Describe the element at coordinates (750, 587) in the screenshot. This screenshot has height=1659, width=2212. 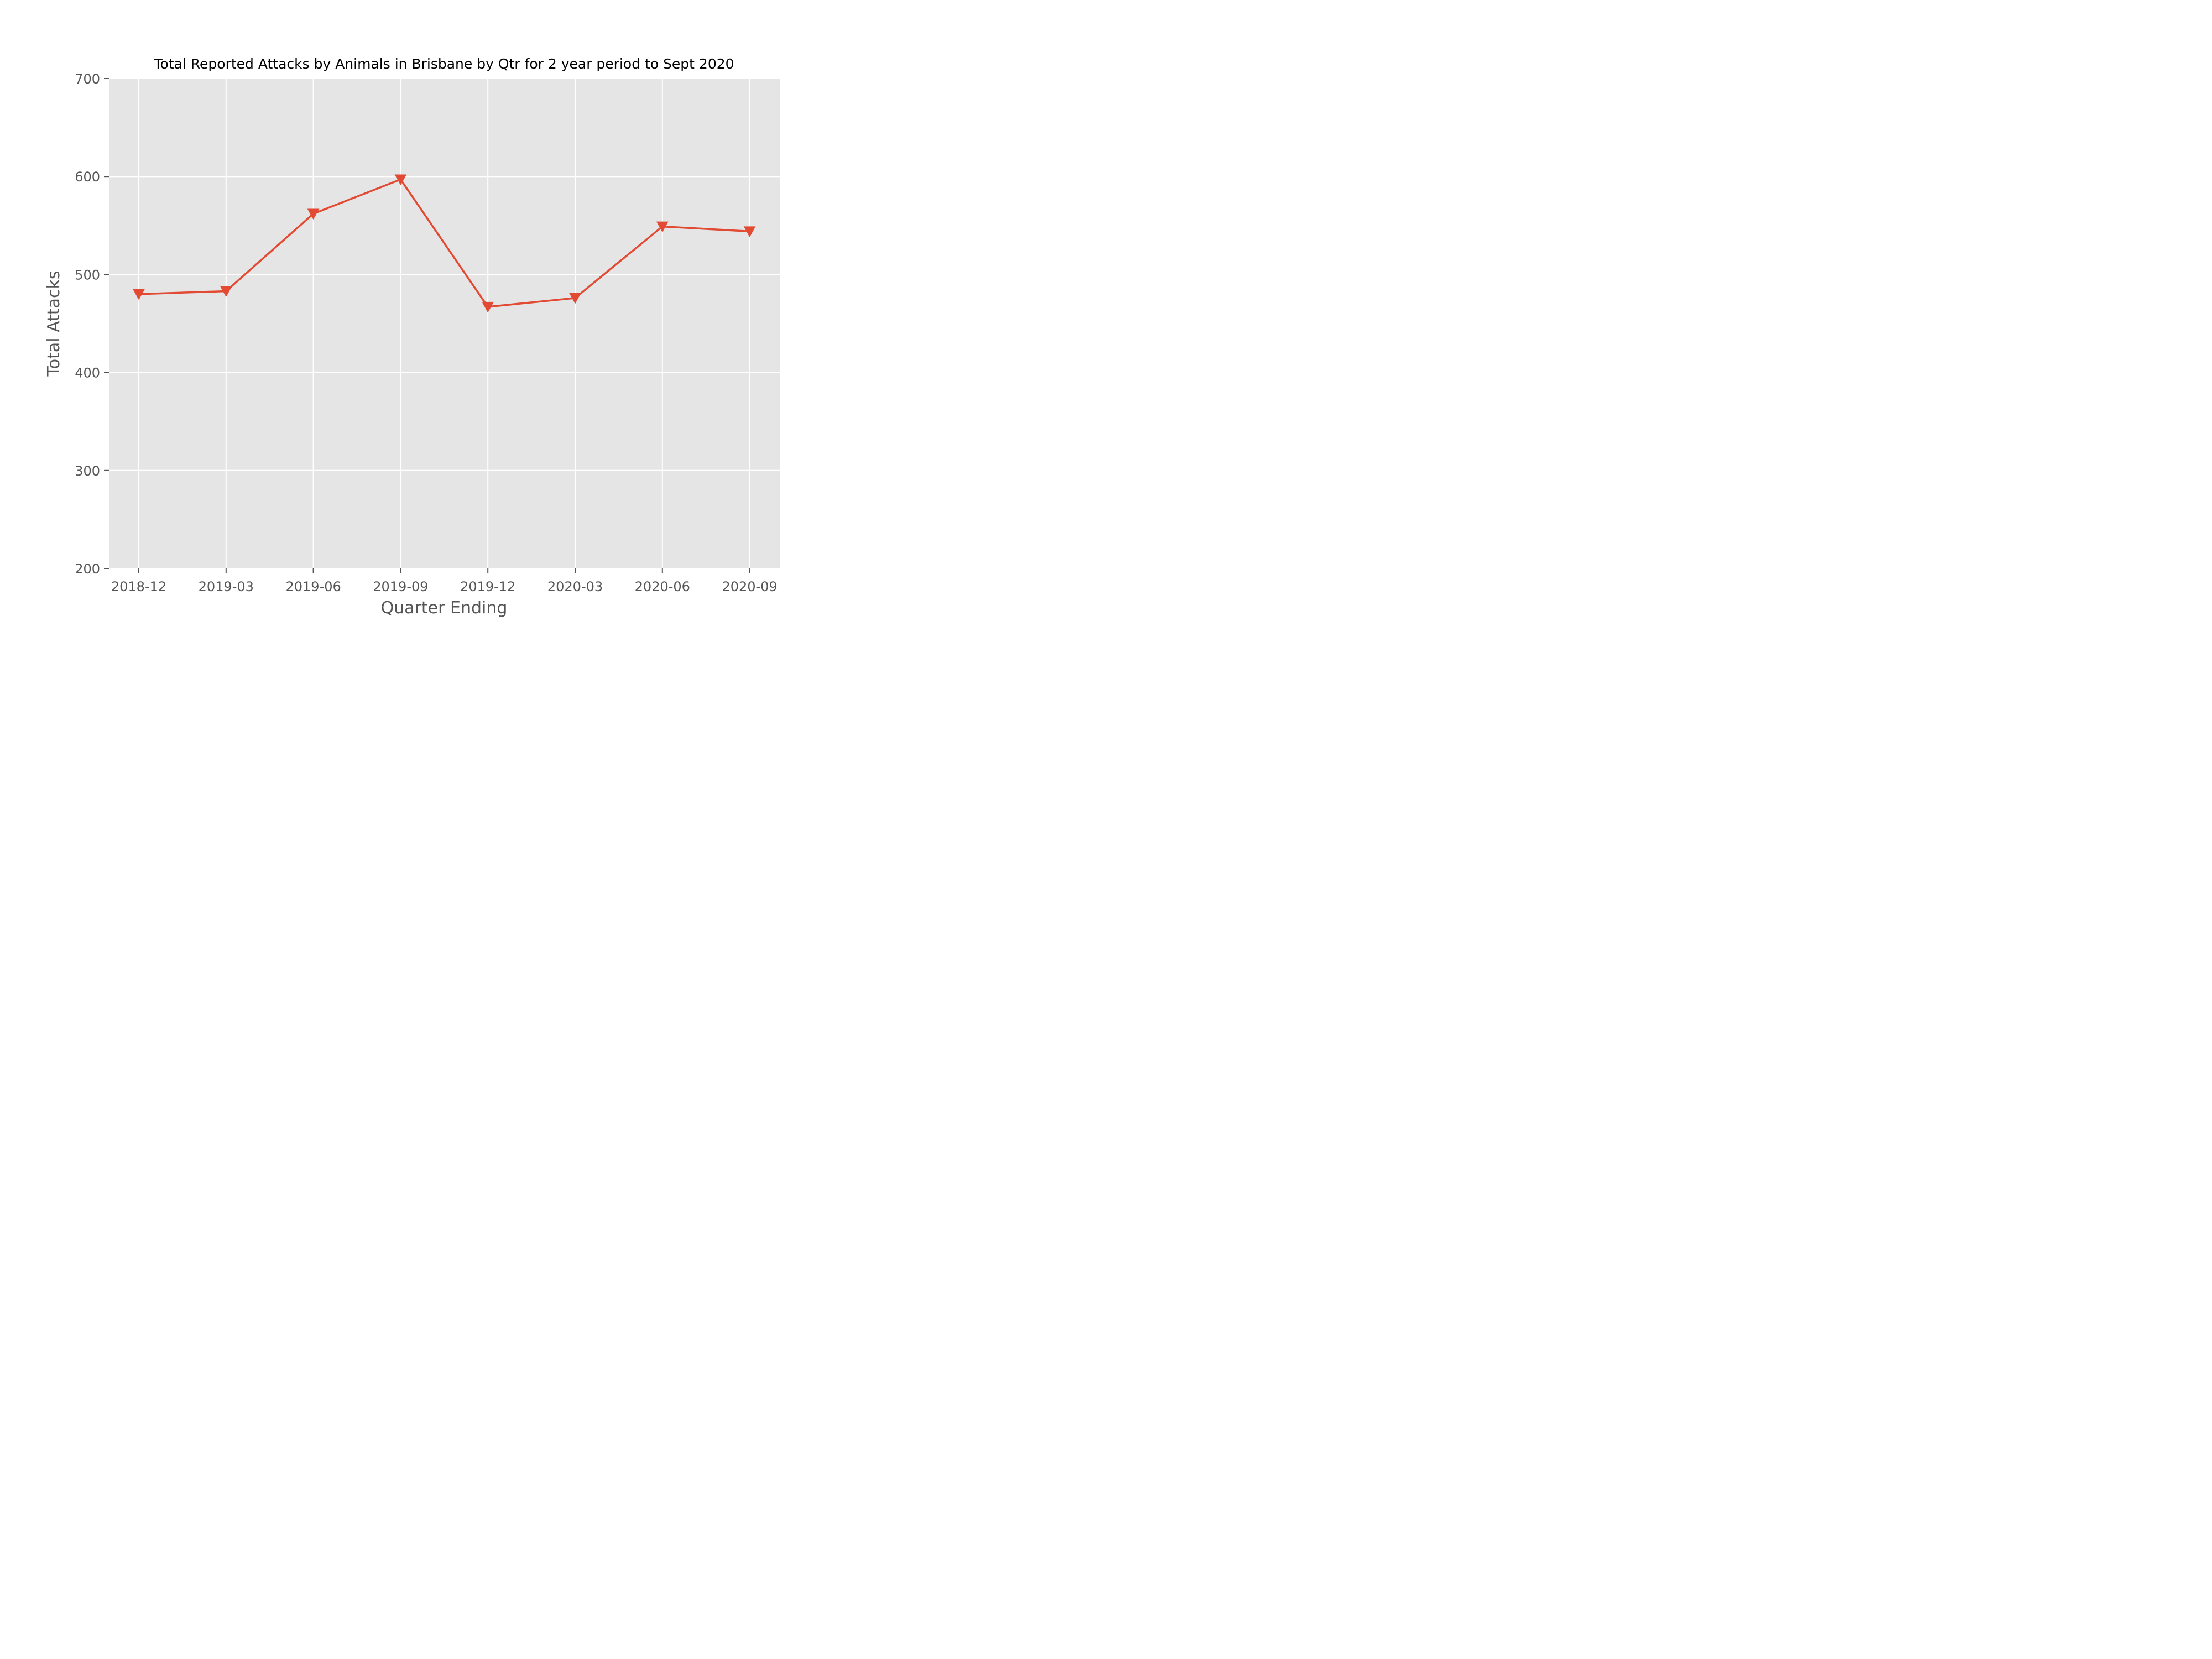
I see `x-tick-label: 2020-09` at that location.